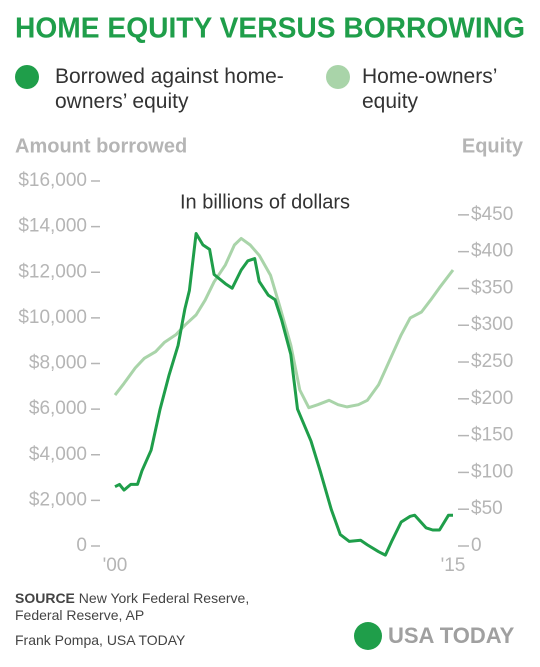  What do you see at coordinates (265, 202) in the screenshot?
I see `subtitle: In billions of dollars` at bounding box center [265, 202].